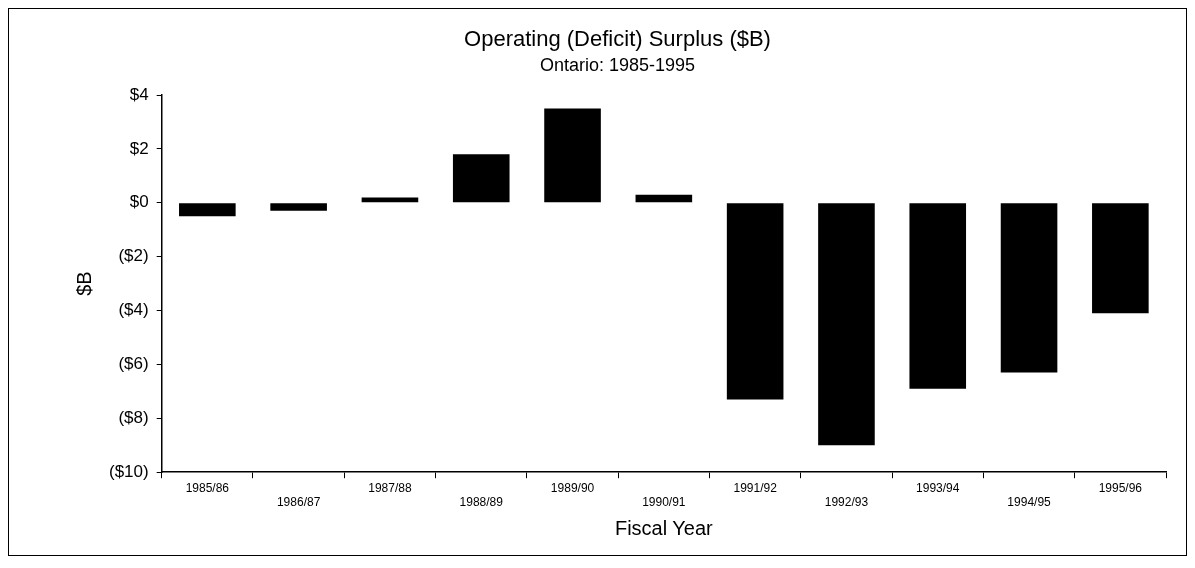 This screenshot has width=1195, height=568. I want to click on y-tick-label: ($6), so click(133, 364).